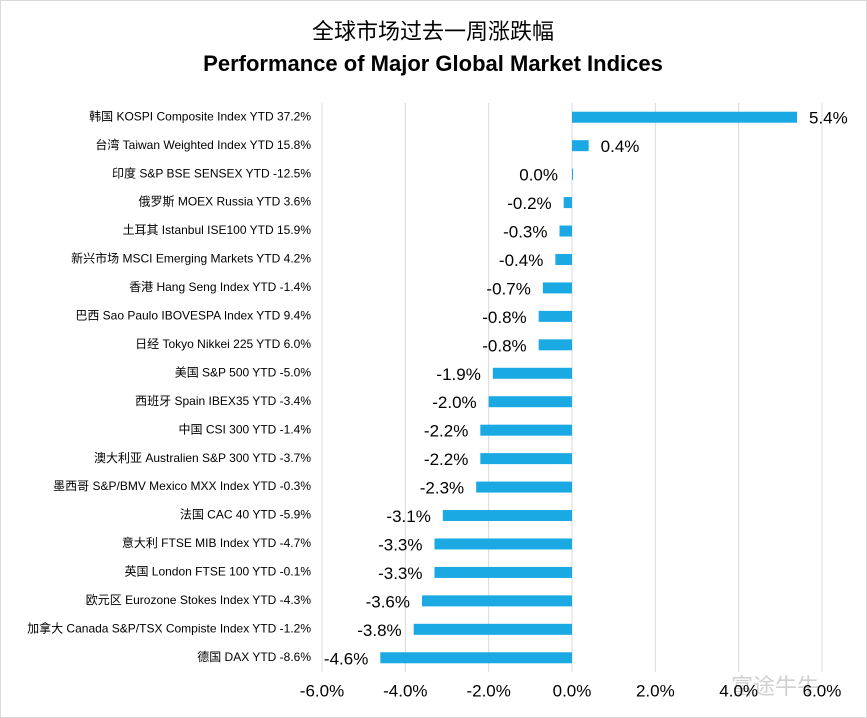 Image resolution: width=867 pixels, height=718 pixels. What do you see at coordinates (203, 144) in the screenshot?
I see `y-tick-label: 台湾 Taiwan Weighted Index YTD 15.8%` at bounding box center [203, 144].